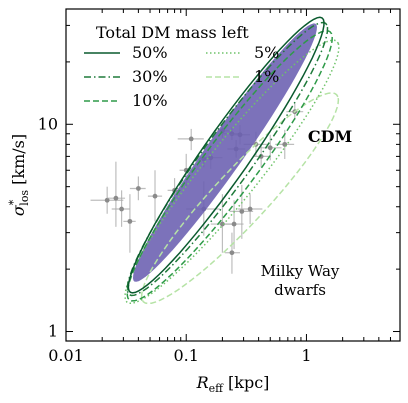  Describe the element at coordinates (330, 136) in the screenshot. I see `cdm-label: CDM` at that location.